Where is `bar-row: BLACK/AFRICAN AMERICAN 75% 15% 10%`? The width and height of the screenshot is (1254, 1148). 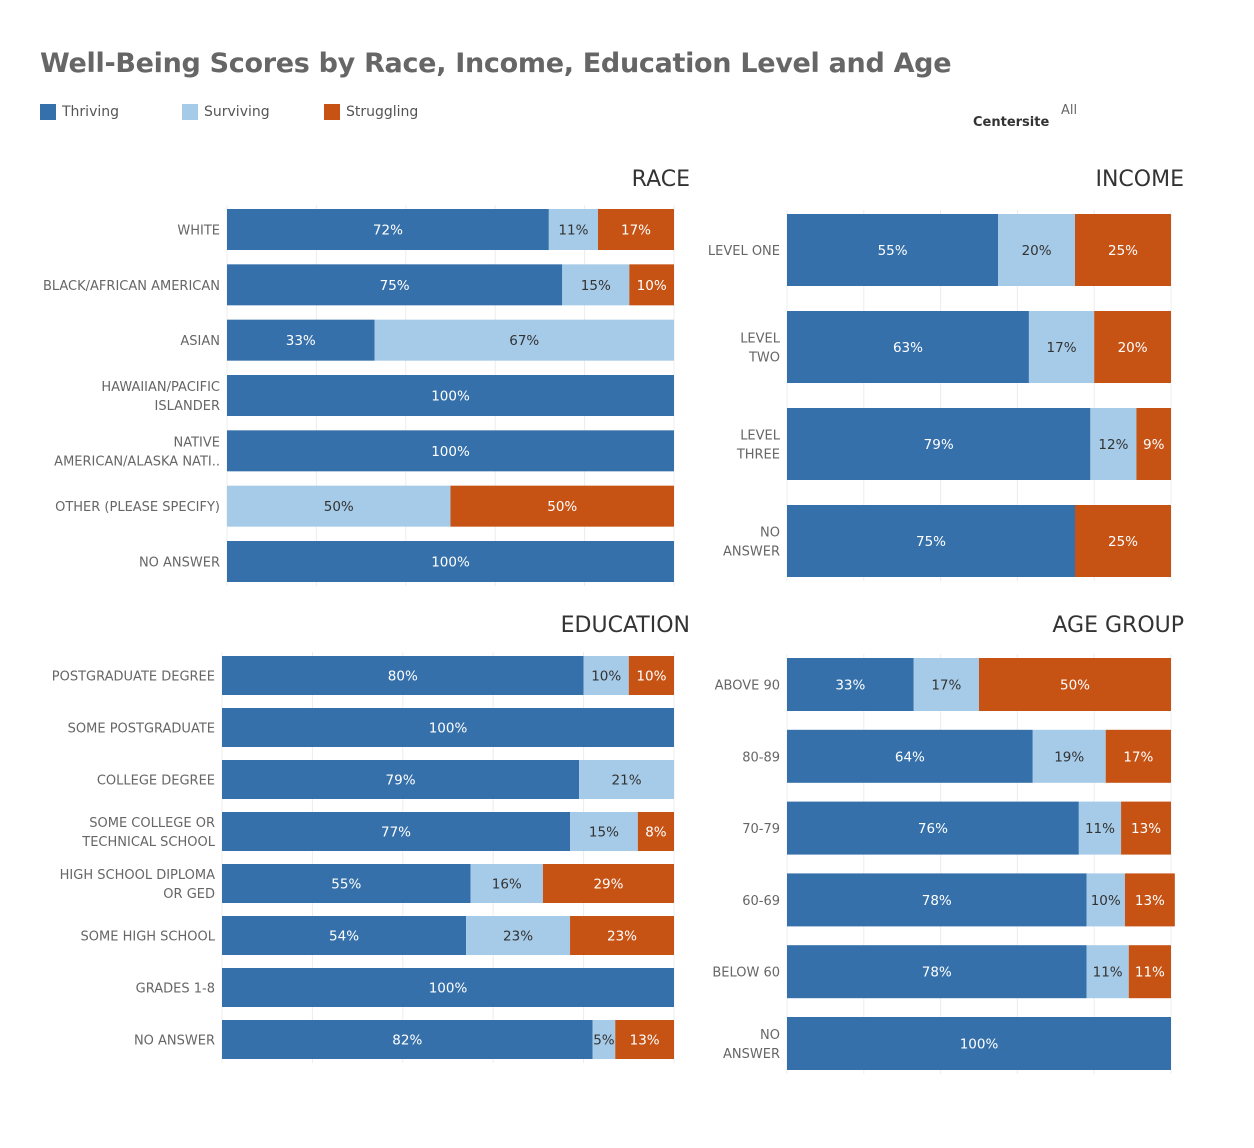 bar-row: BLACK/AFRICAN AMERICAN 75% 15% 10% is located at coordinates (358, 285).